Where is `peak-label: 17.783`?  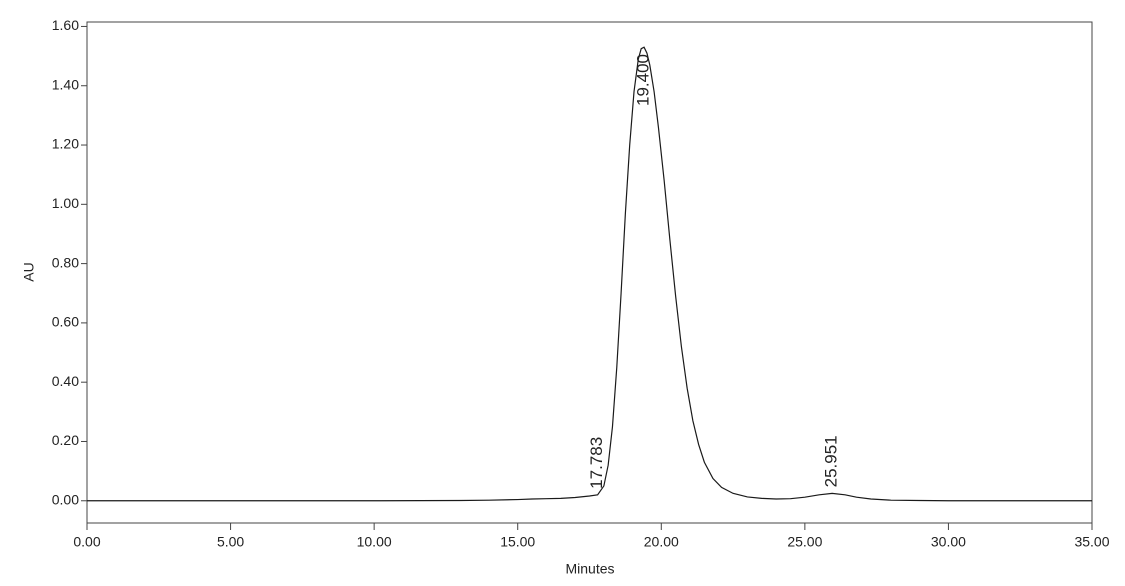 peak-label: 17.783 is located at coordinates (596, 463).